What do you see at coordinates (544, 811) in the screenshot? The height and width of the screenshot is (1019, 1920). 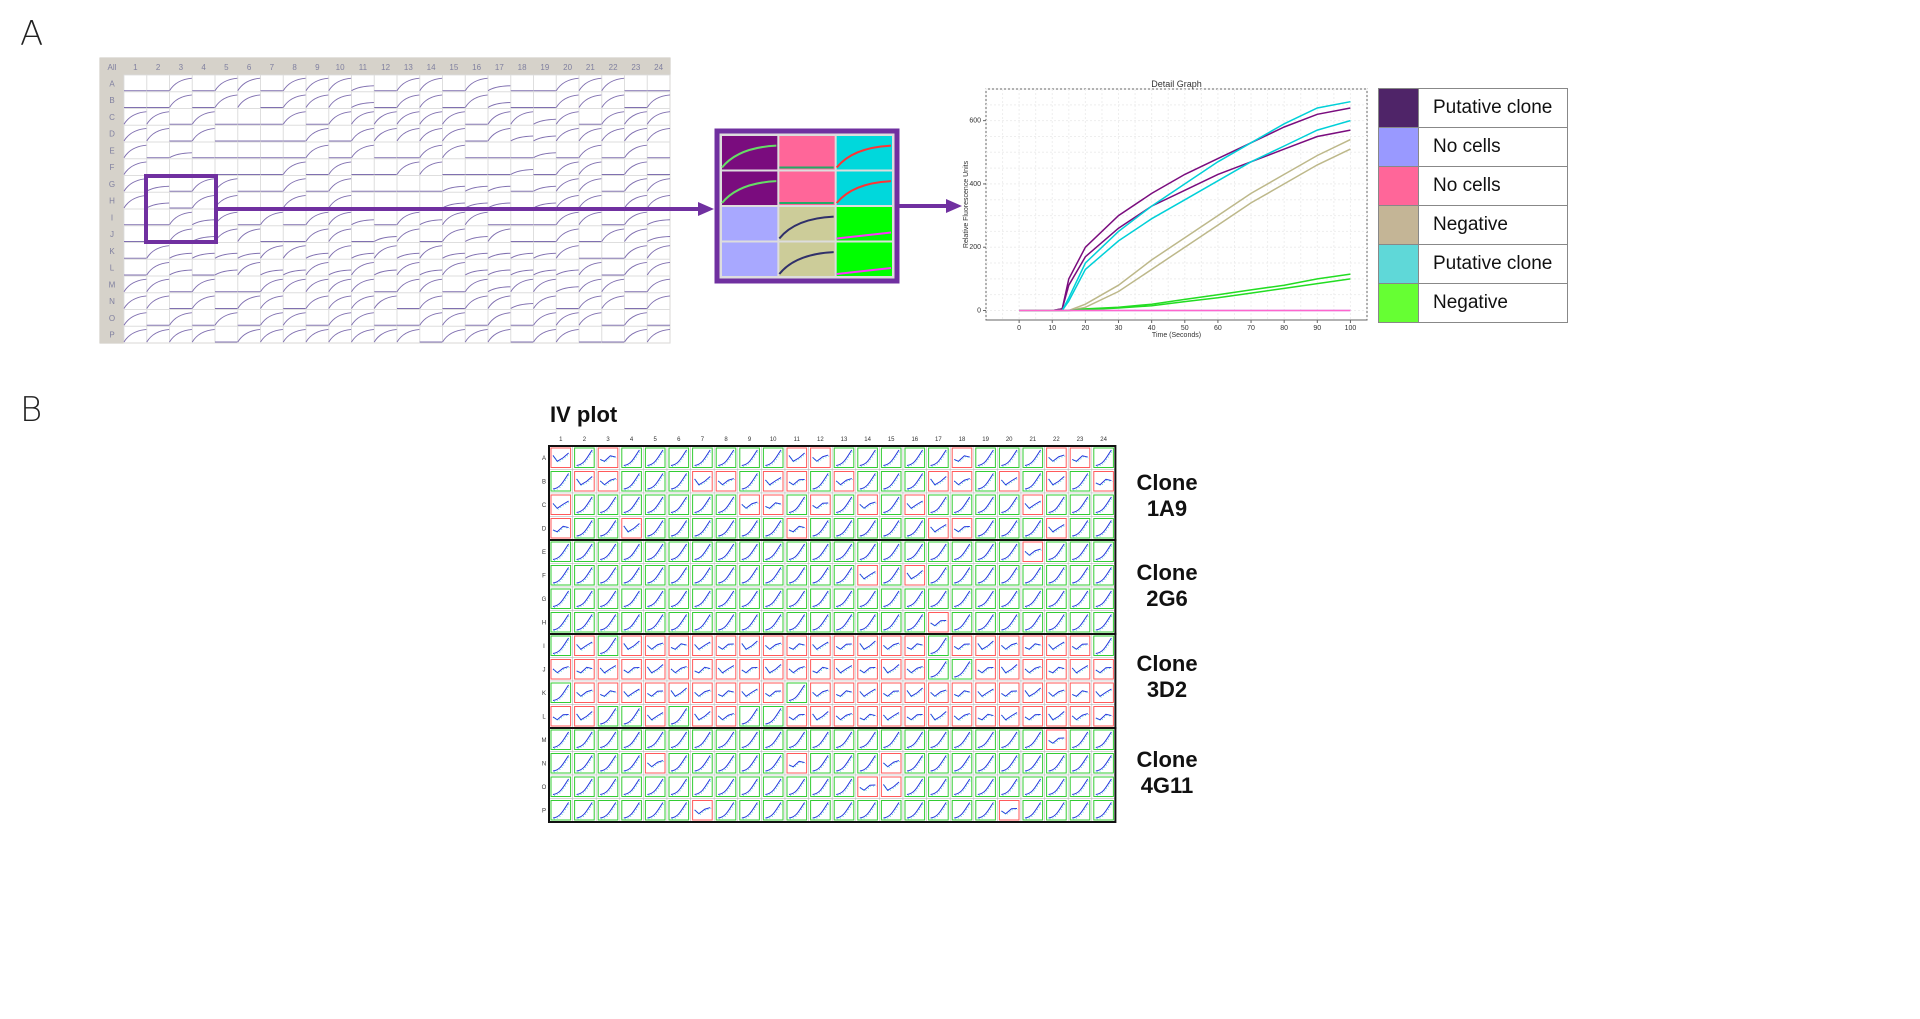 I see `iv-row-label: P` at bounding box center [544, 811].